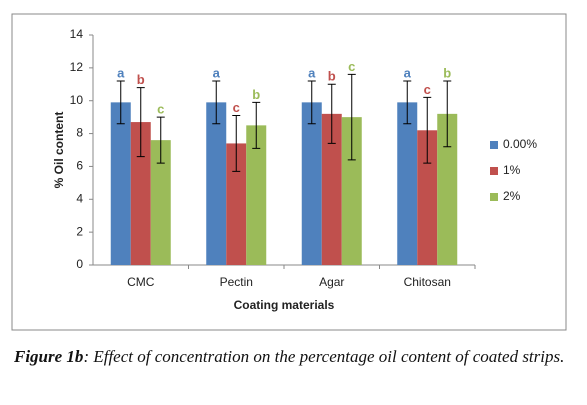  I want to click on legend-label: 0.00%, so click(520, 144).